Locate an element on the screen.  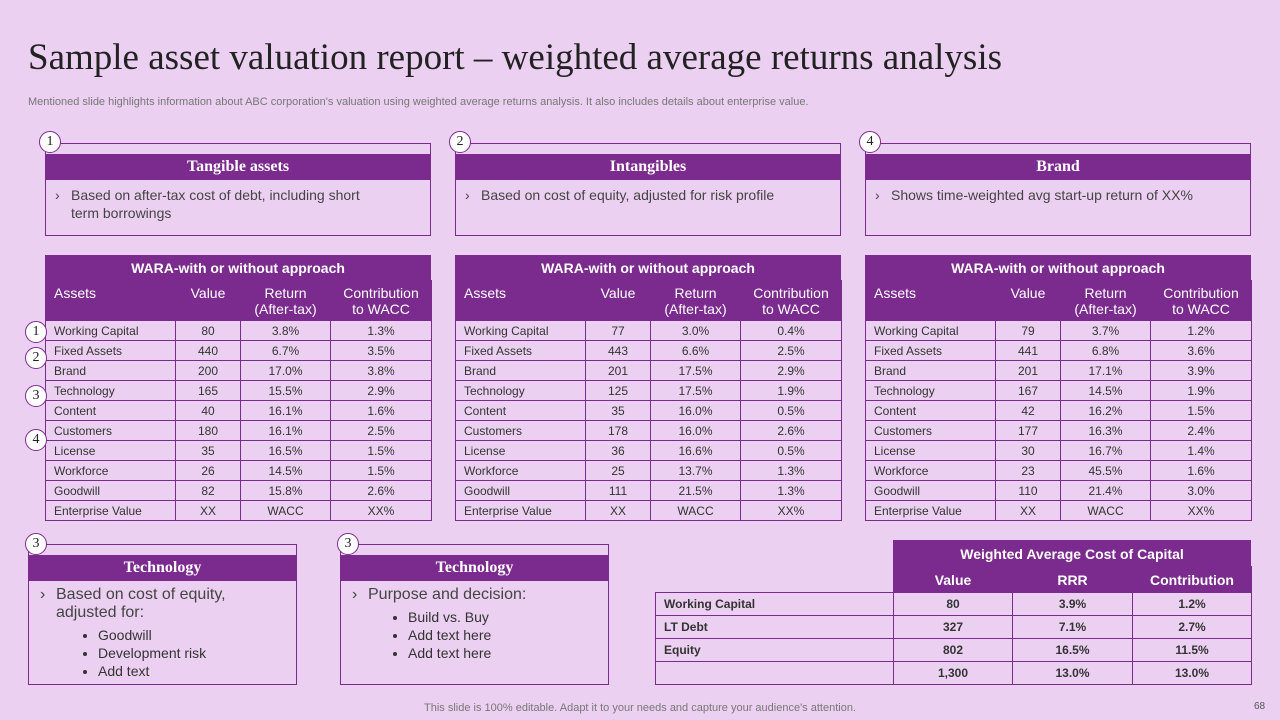
bullet: Build vs. Buy is located at coordinates (503, 617).